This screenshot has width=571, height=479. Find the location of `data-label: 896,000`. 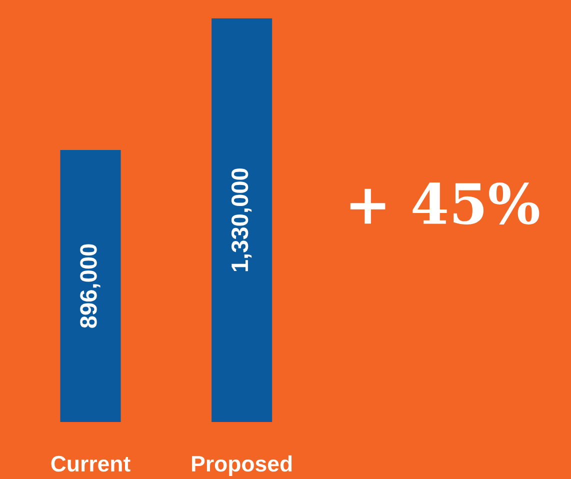

data-label: 896,000 is located at coordinates (90, 286).